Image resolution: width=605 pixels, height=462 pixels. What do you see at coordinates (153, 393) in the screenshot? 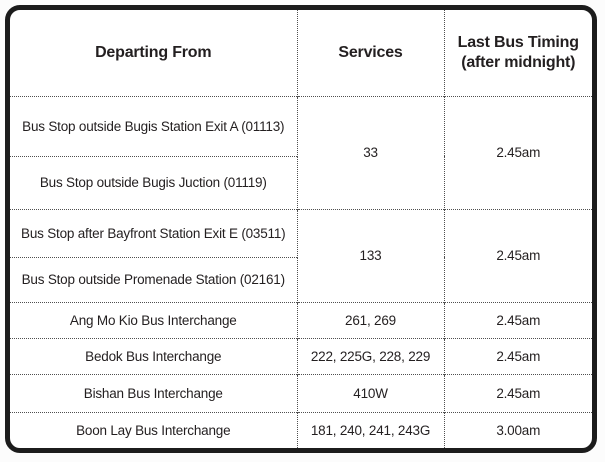
I see `departing-stop-cell: Bishan Bus Interchange` at bounding box center [153, 393].